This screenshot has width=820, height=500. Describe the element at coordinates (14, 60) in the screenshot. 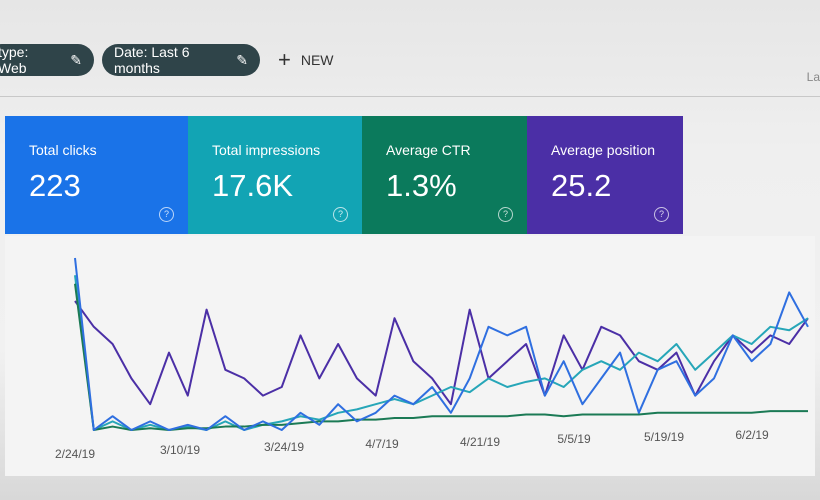

I see `filter-label: type: Web` at that location.